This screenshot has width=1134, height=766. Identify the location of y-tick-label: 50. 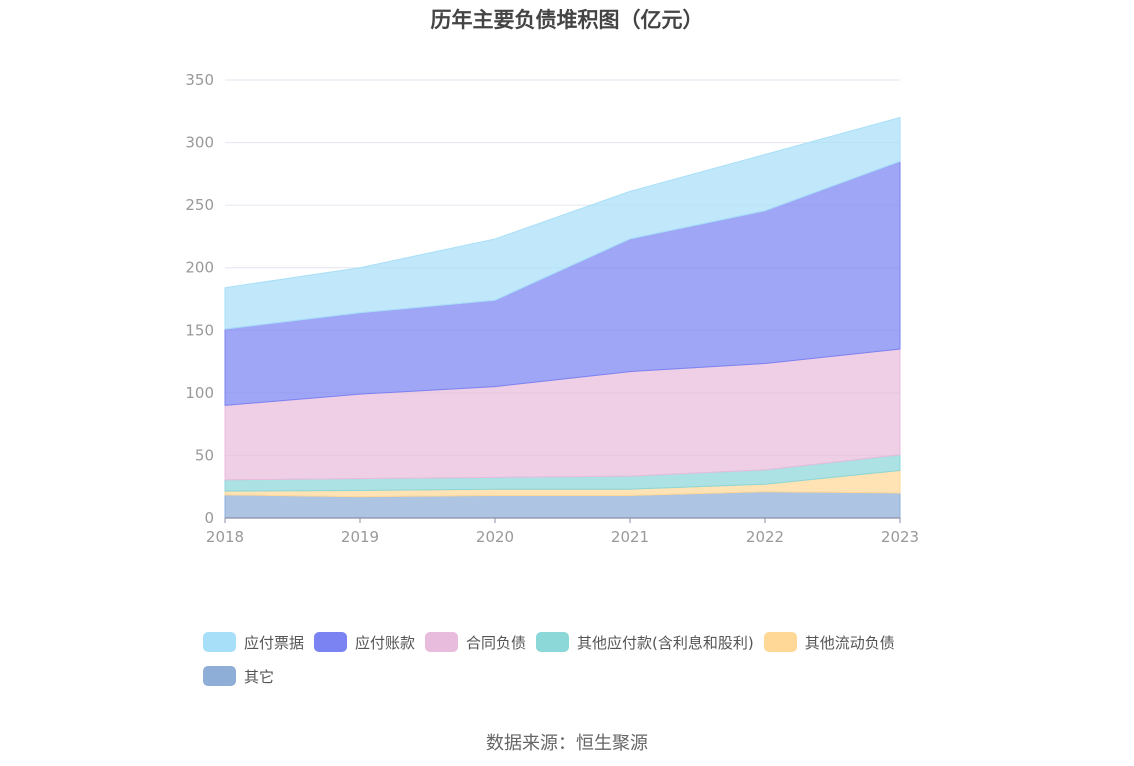
(204, 455).